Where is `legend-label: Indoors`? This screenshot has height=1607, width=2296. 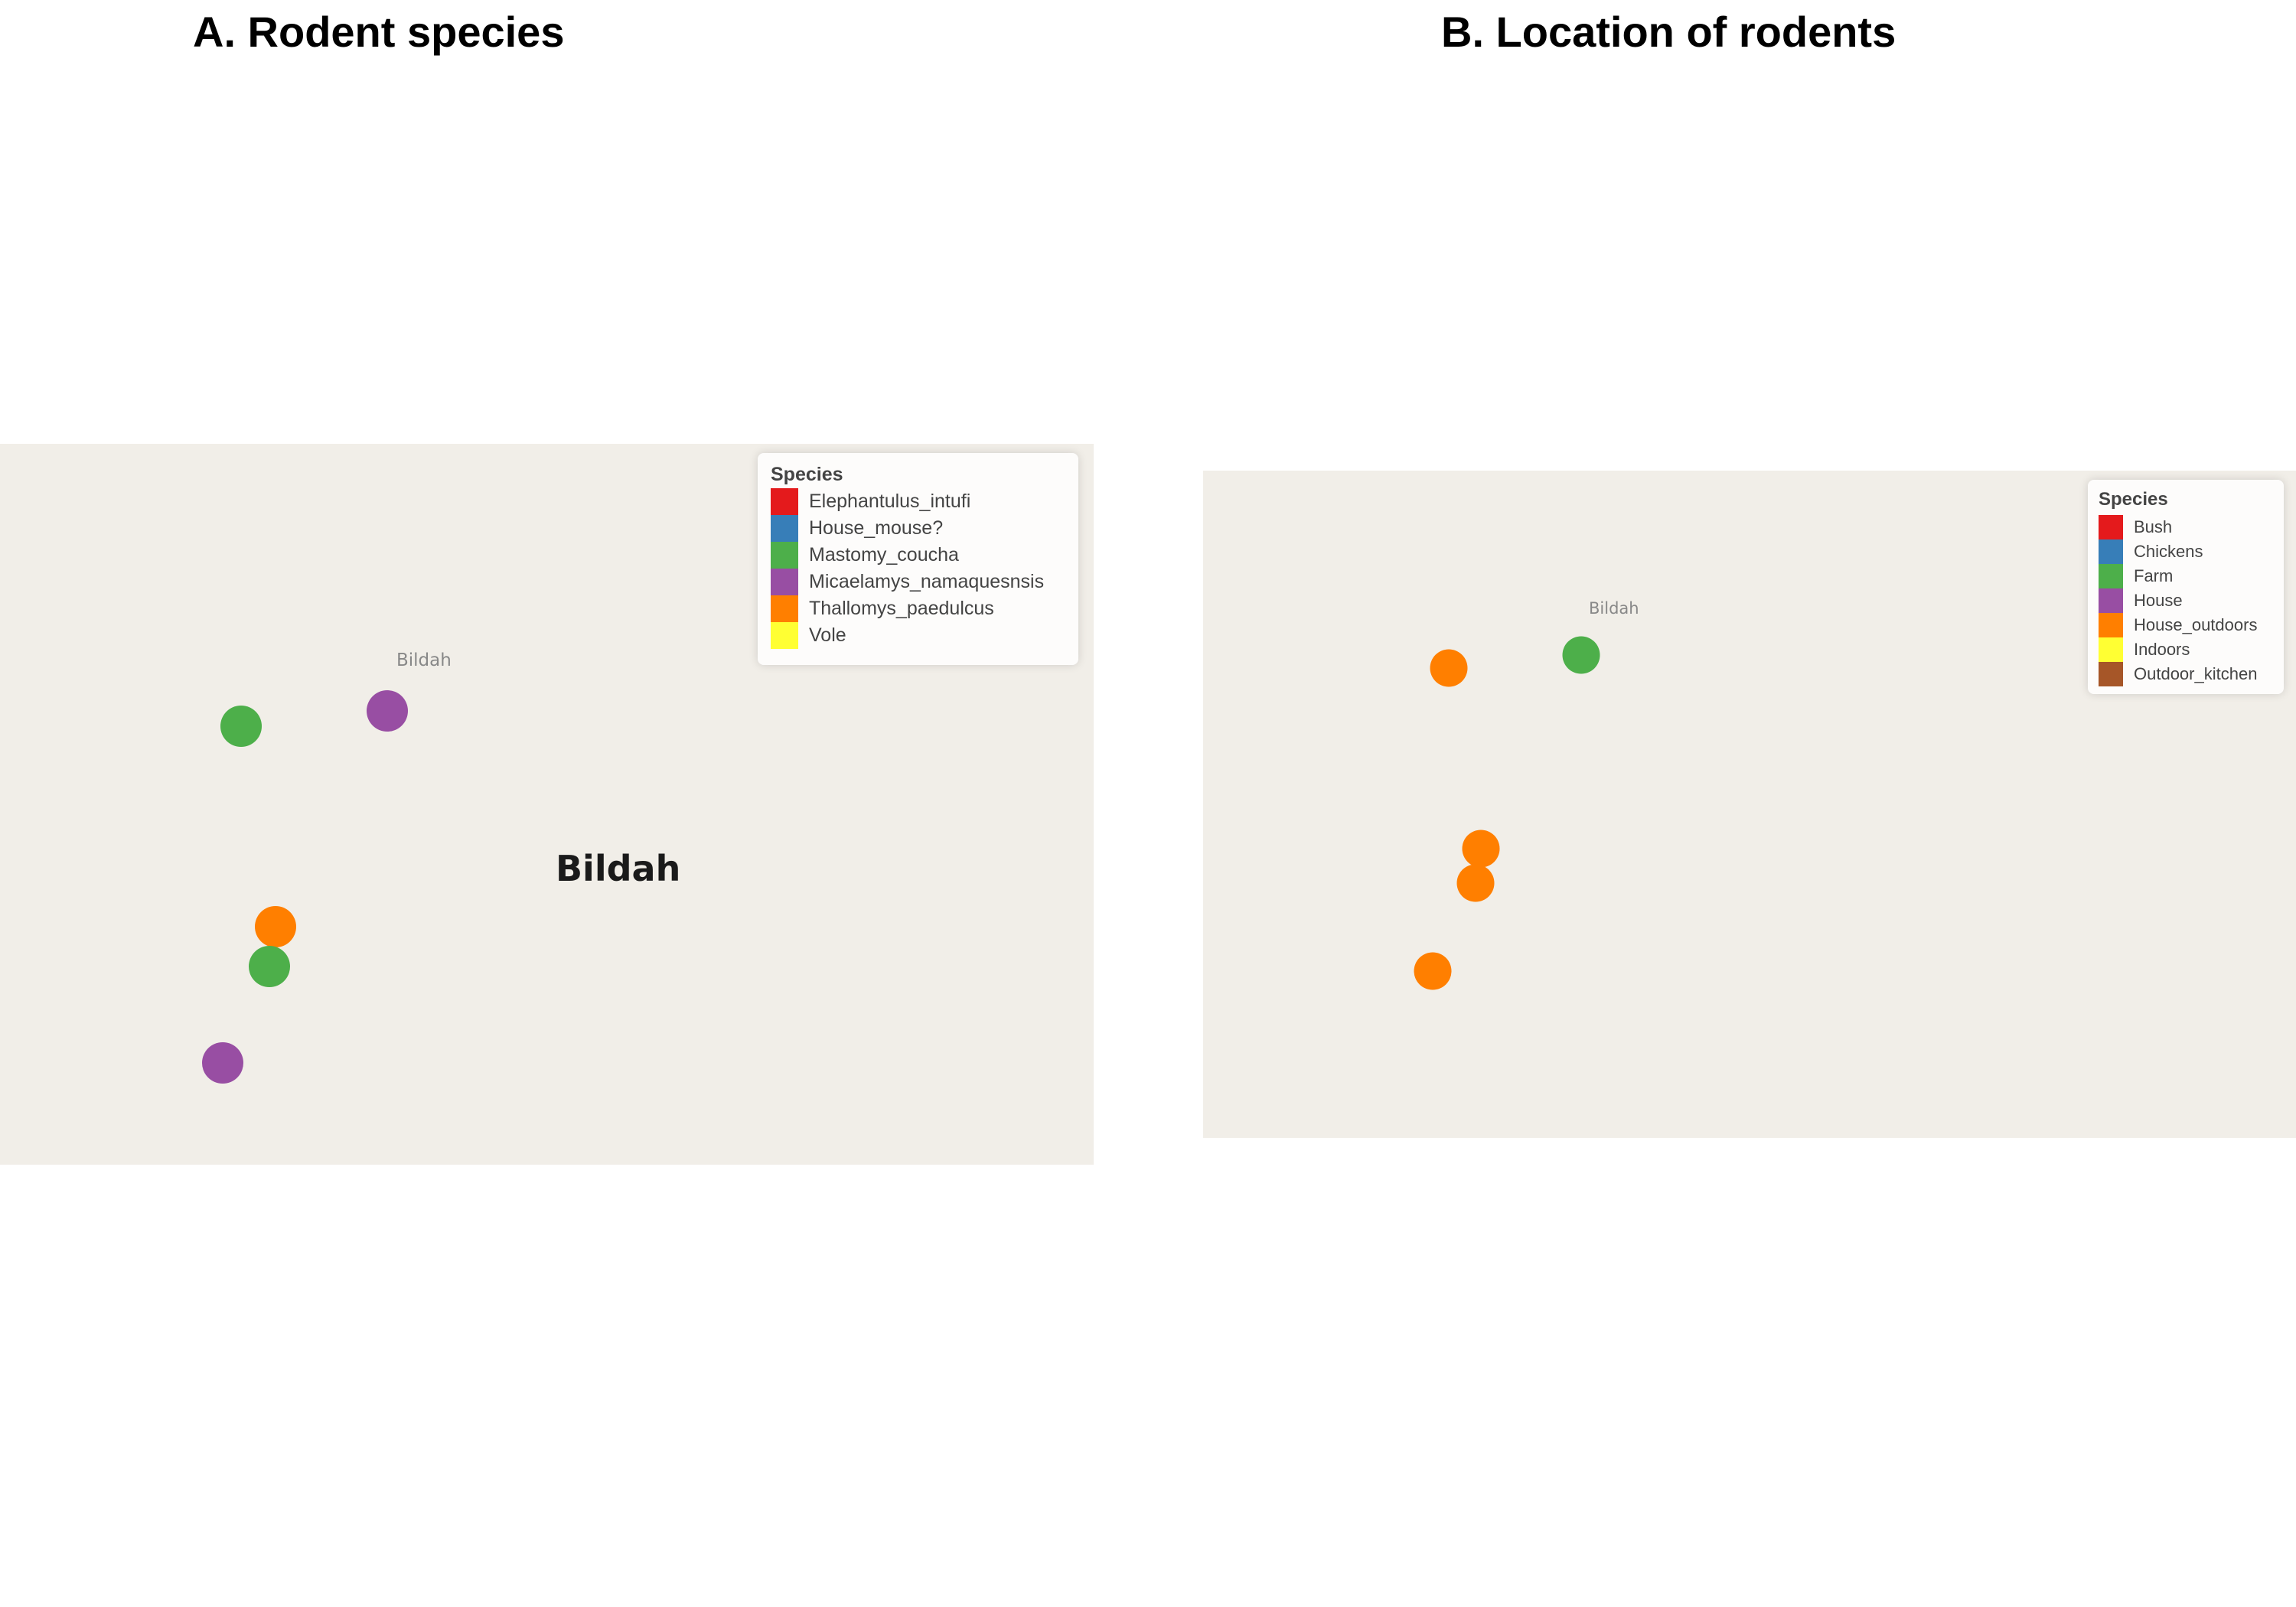 legend-label: Indoors is located at coordinates (2162, 650).